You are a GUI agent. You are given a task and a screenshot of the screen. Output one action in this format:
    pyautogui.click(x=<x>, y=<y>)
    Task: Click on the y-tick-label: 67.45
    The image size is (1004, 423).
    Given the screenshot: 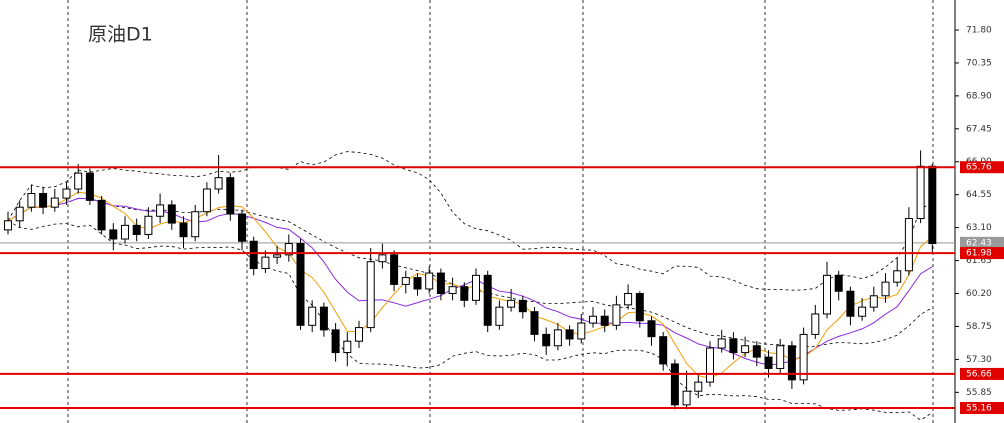 What is the action you would take?
    pyautogui.click(x=979, y=129)
    